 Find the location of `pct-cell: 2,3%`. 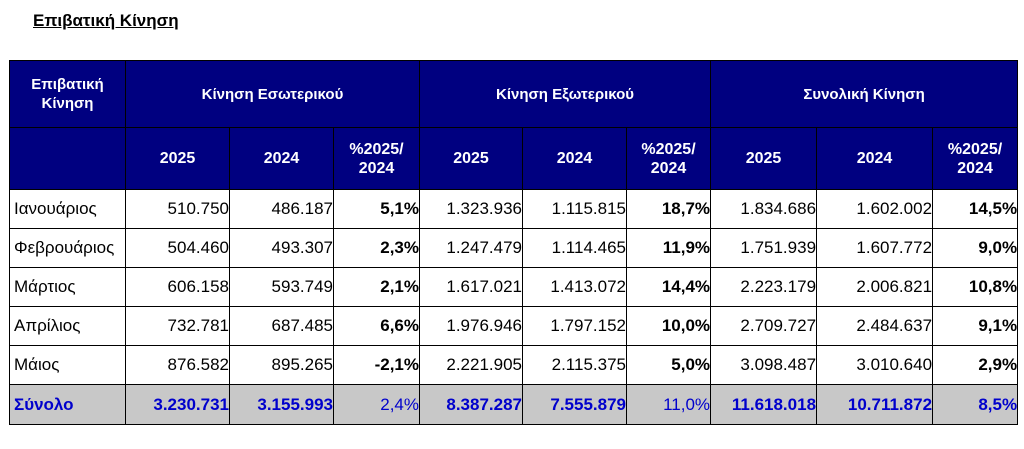

pct-cell: 2,3% is located at coordinates (376, 248).